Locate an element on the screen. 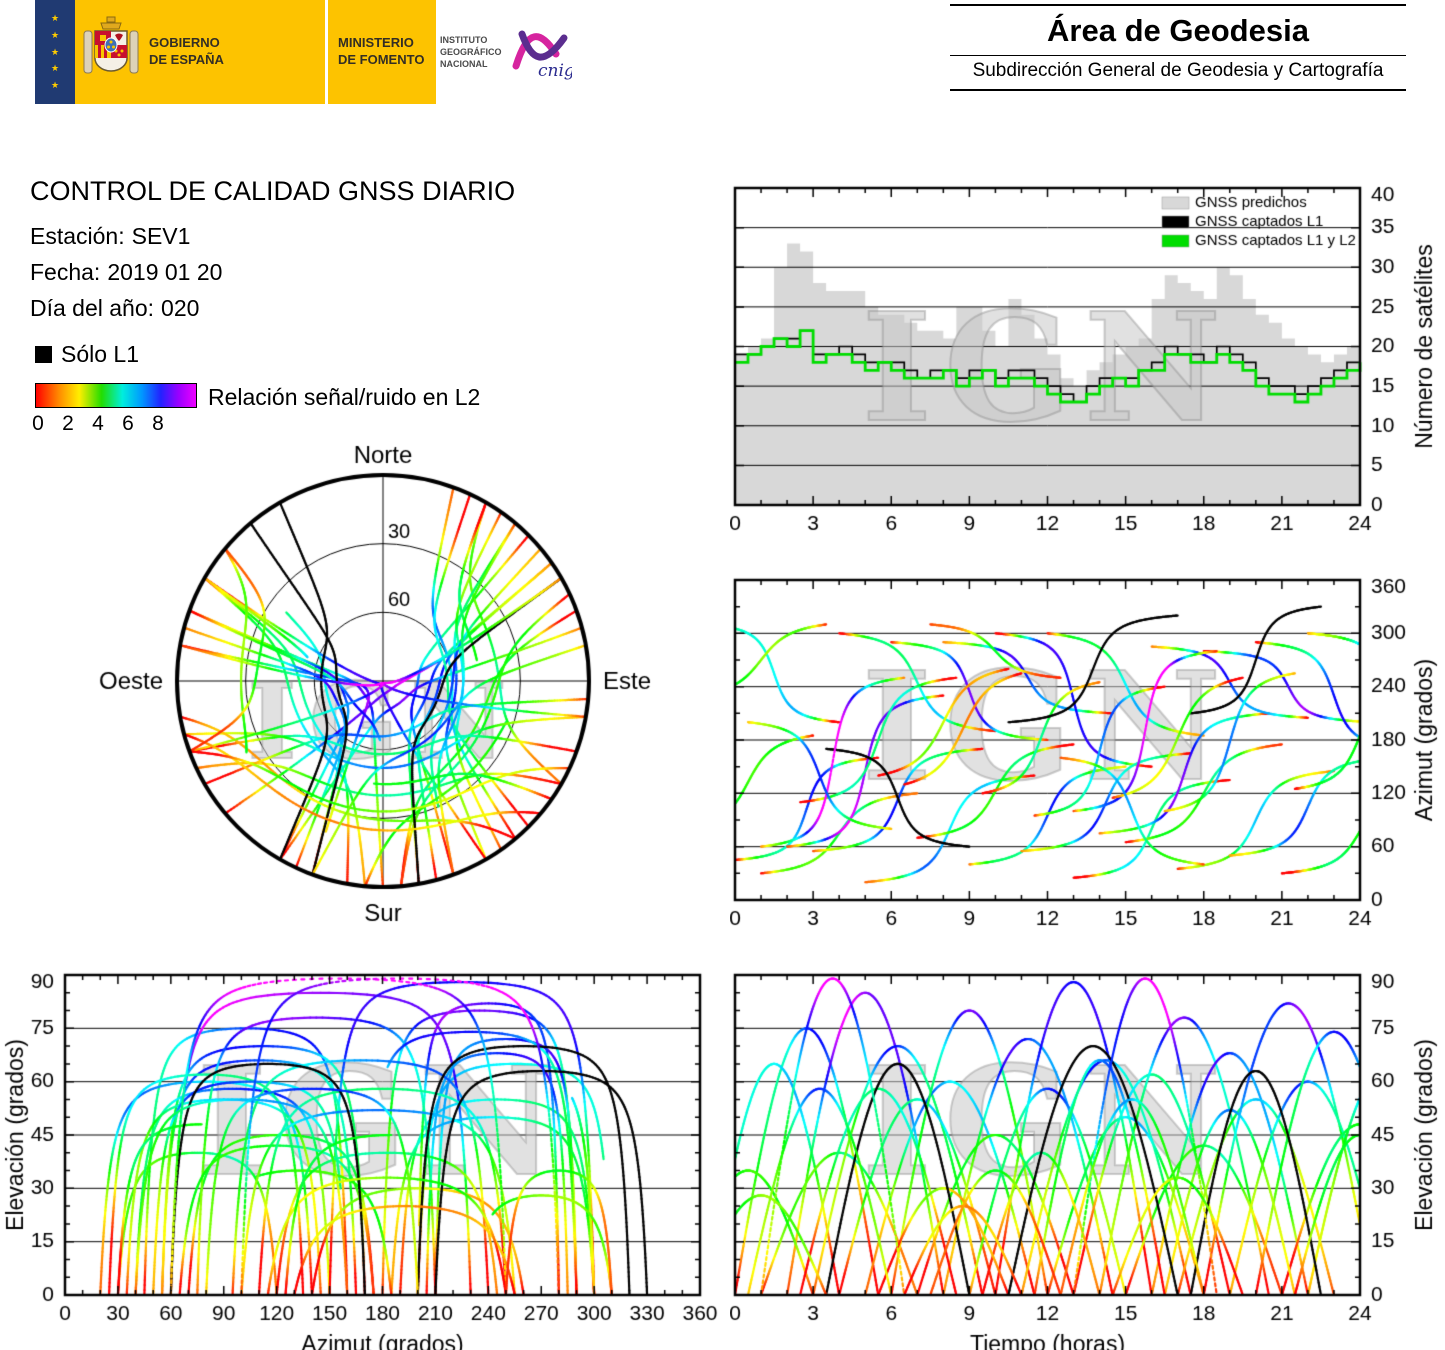 This screenshot has width=1445, height=1350. snr-tick: 2 is located at coordinates (68, 423).